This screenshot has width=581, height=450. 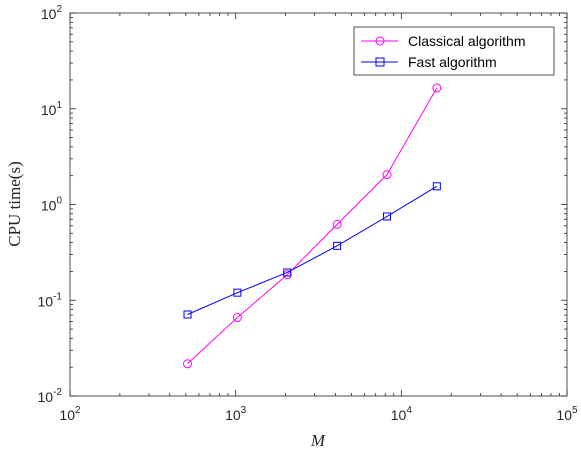 I want to click on y-tick-label-0: 10⁻², so click(x=50, y=396).